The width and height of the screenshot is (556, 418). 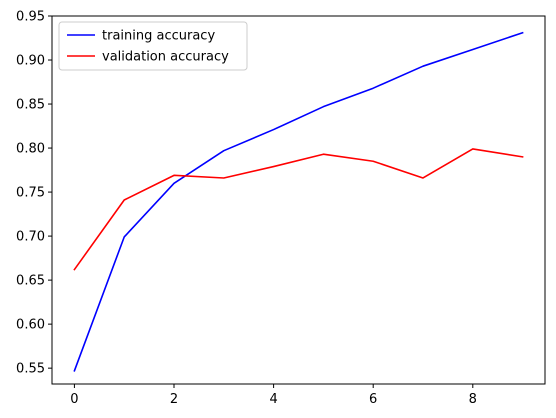 What do you see at coordinates (30, 17) in the screenshot?
I see `y-tick-label: 0.95` at bounding box center [30, 17].